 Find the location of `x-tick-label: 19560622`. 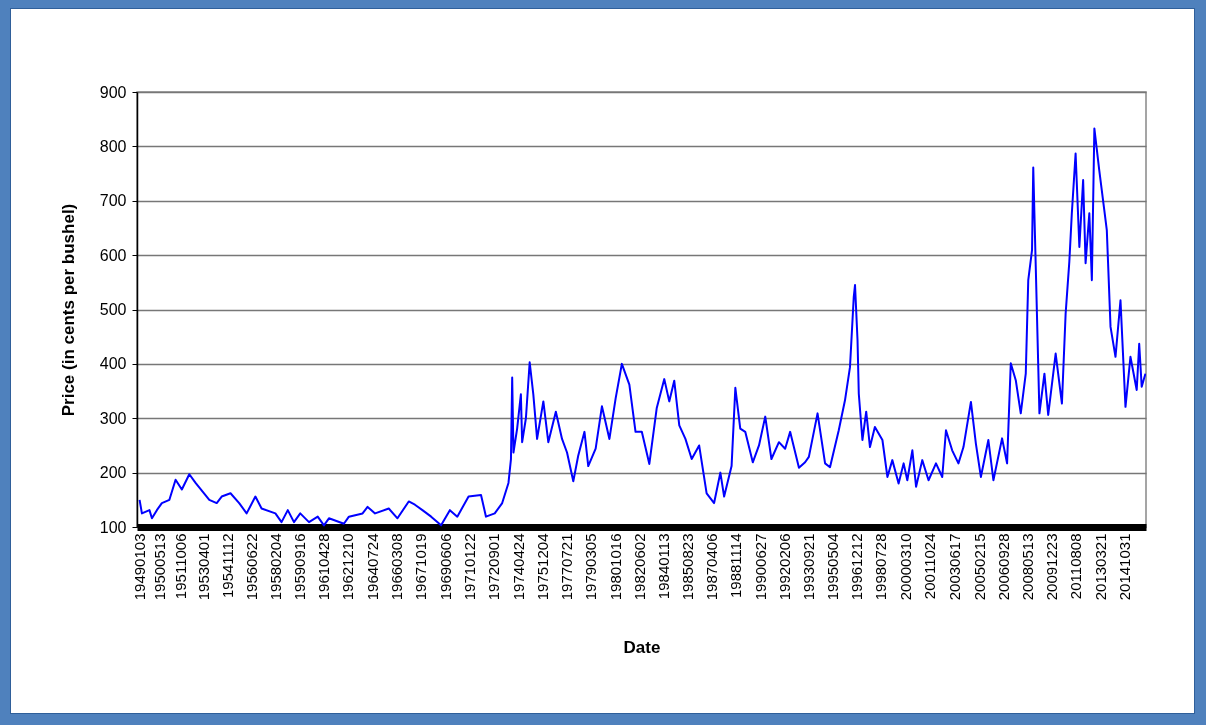

x-tick-label: 19560622 is located at coordinates (251, 567).